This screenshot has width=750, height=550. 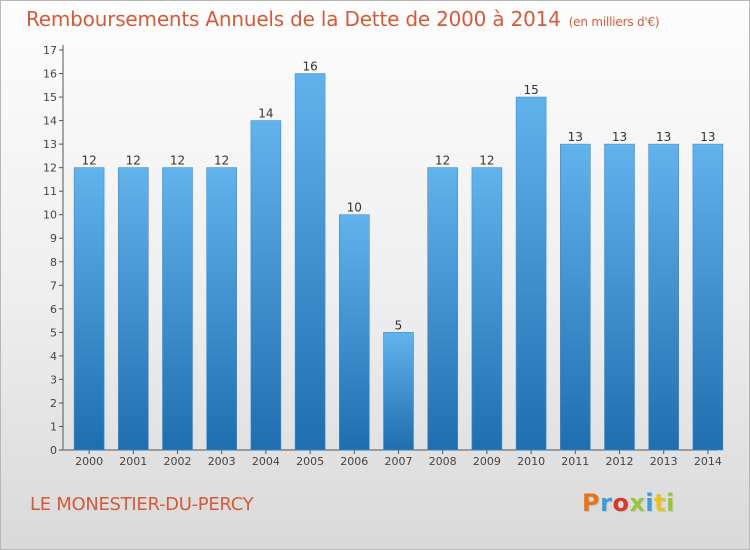 I want to click on commune-name: LE MONESTIER-DU-PERCY, so click(x=142, y=504).